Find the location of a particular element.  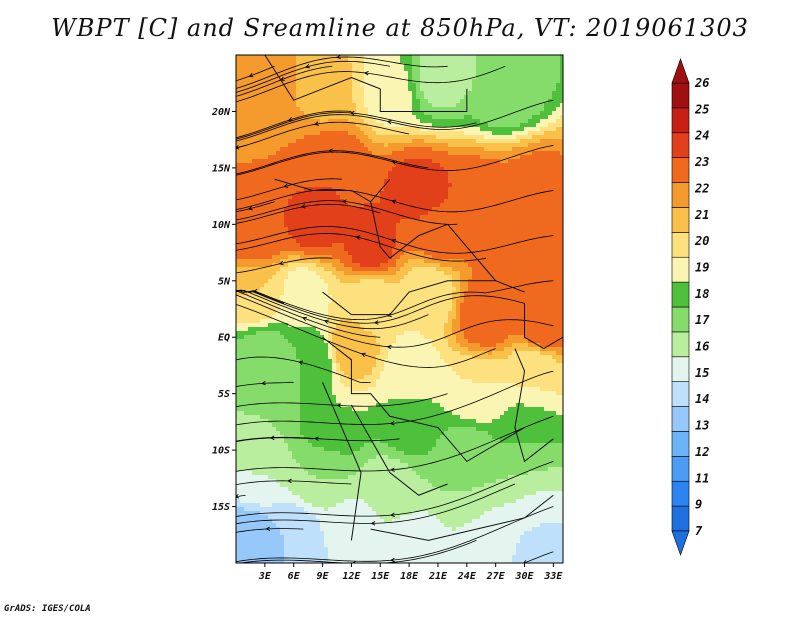

colorbar-label: 18 is located at coordinates (702, 294).